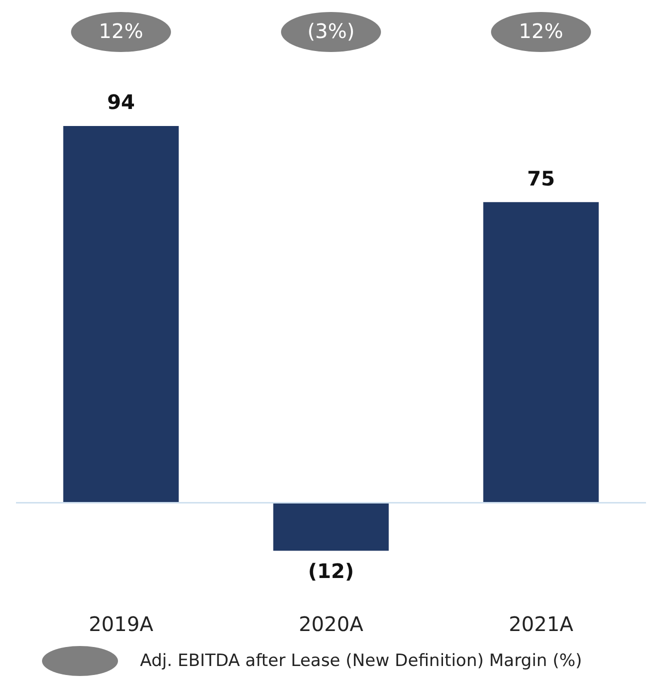  Describe the element at coordinates (361, 661) in the screenshot. I see `text: Adj. EBITDA after Lease (New Definition) Margin (%)` at that location.